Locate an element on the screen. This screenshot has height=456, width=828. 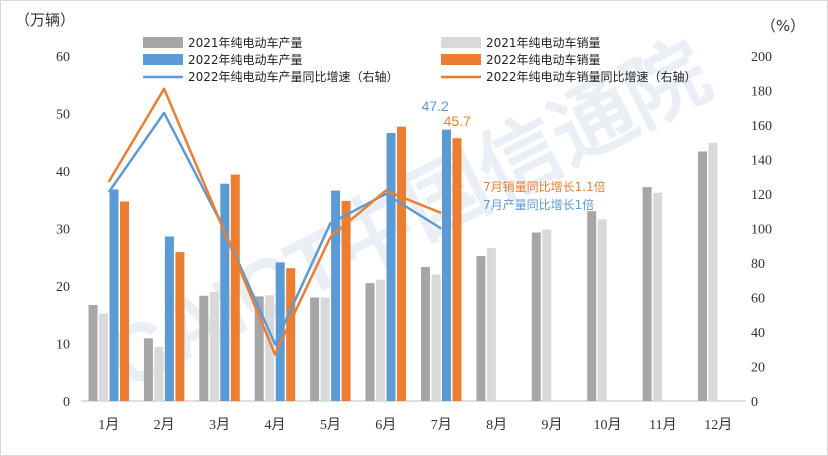
x-tick-label: 3月 is located at coordinates (219, 425).